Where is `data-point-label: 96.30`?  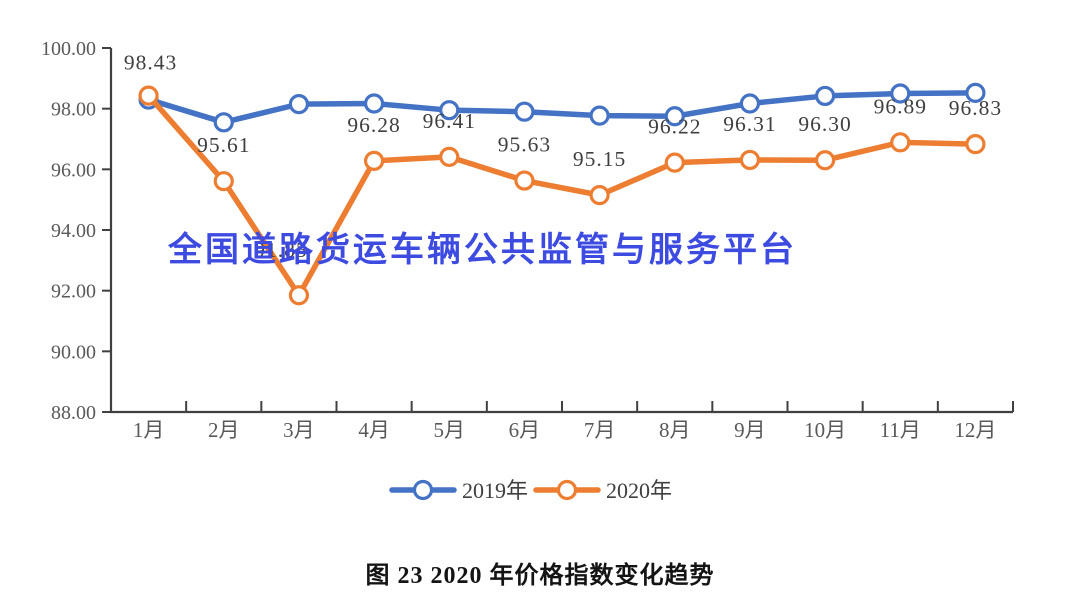
data-point-label: 96.30 is located at coordinates (824, 124).